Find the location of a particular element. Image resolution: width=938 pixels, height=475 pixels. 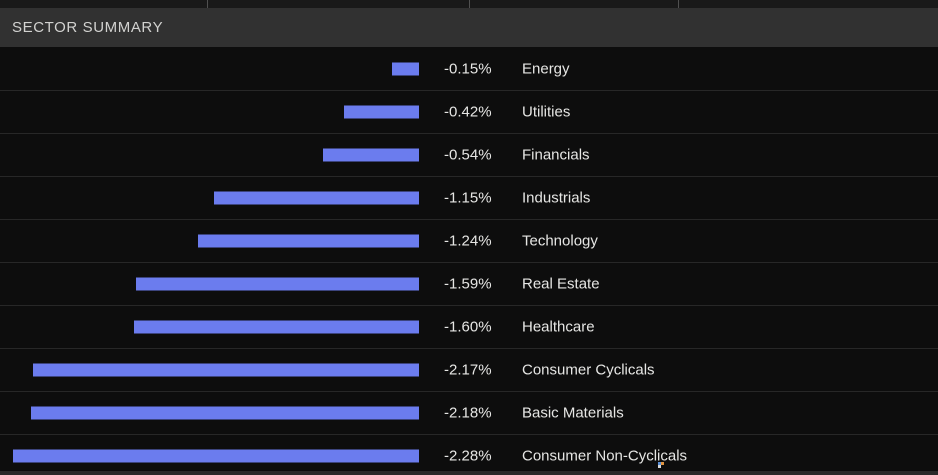

sector-label: Technology is located at coordinates (560, 241).